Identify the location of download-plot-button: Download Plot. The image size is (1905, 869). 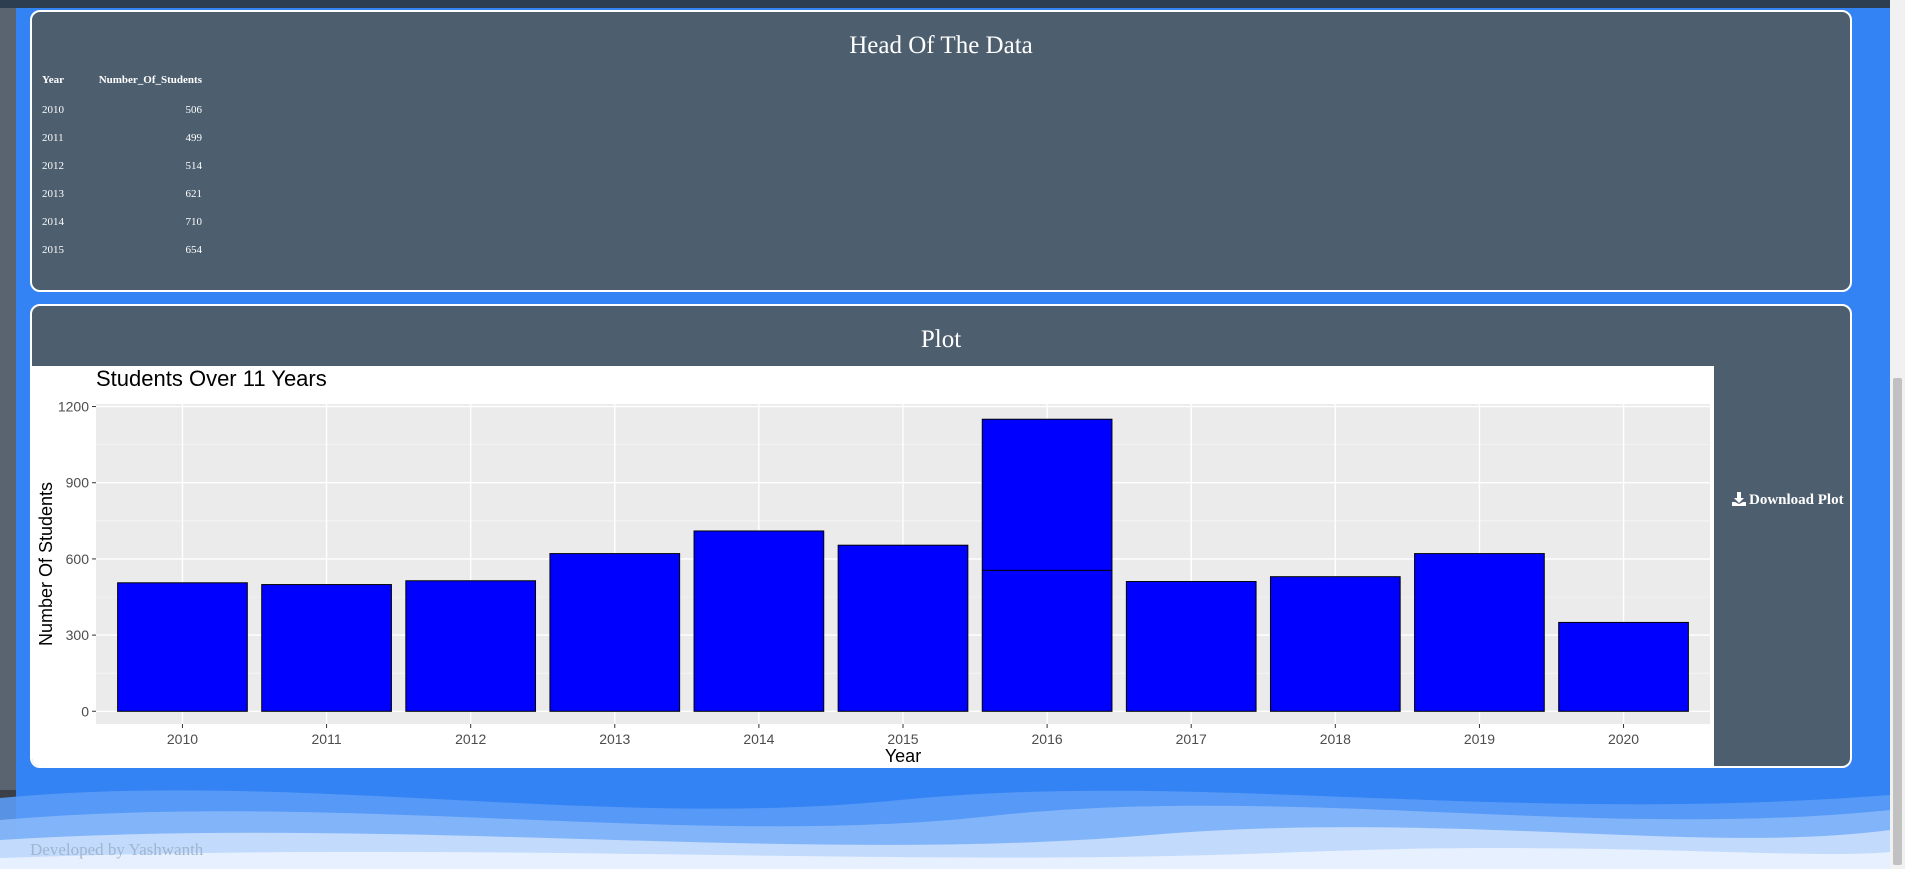
(1788, 500).